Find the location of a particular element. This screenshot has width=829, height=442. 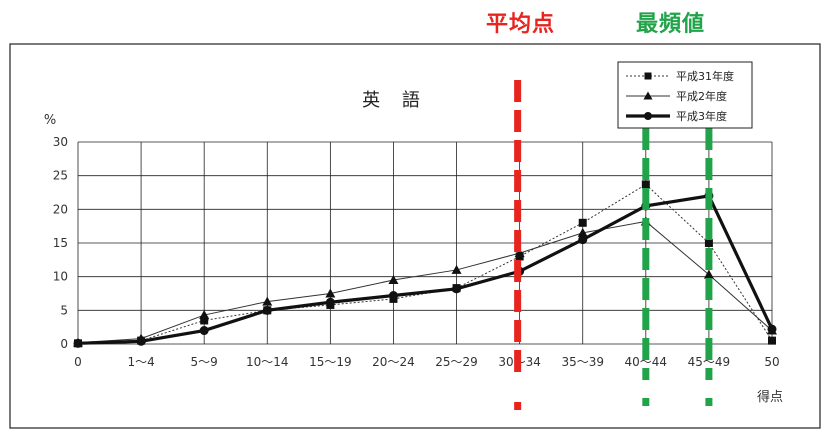

x-tick-label: 0 is located at coordinates (78, 362).